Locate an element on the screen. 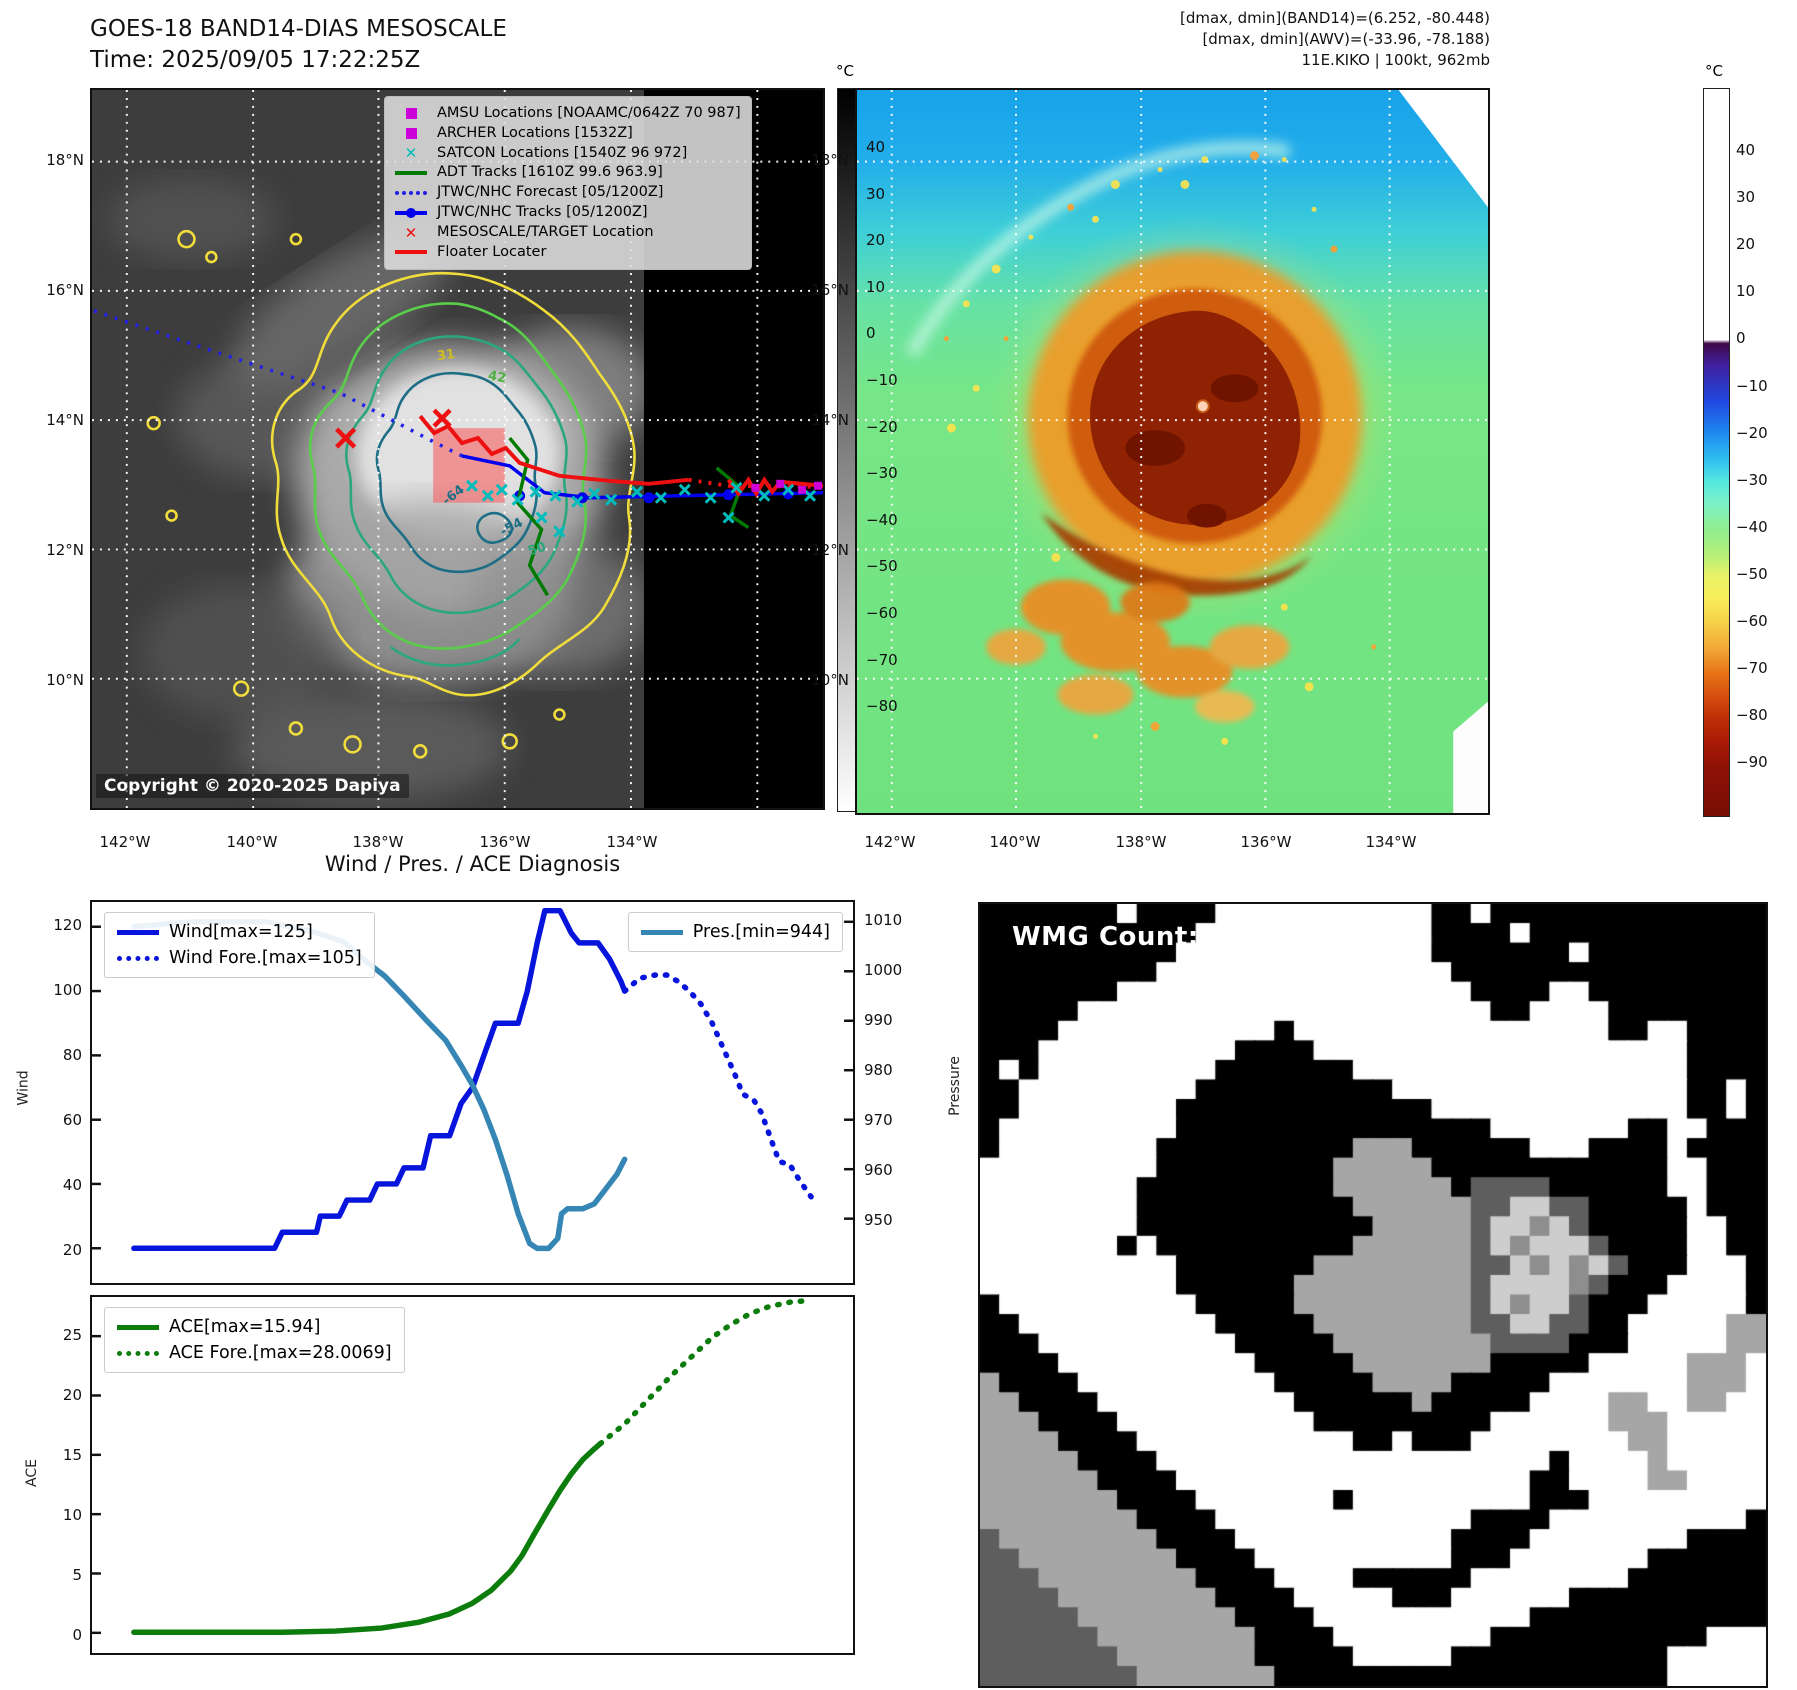 The image size is (1797, 1690). contour-value-label: 31 is located at coordinates (446, 355).